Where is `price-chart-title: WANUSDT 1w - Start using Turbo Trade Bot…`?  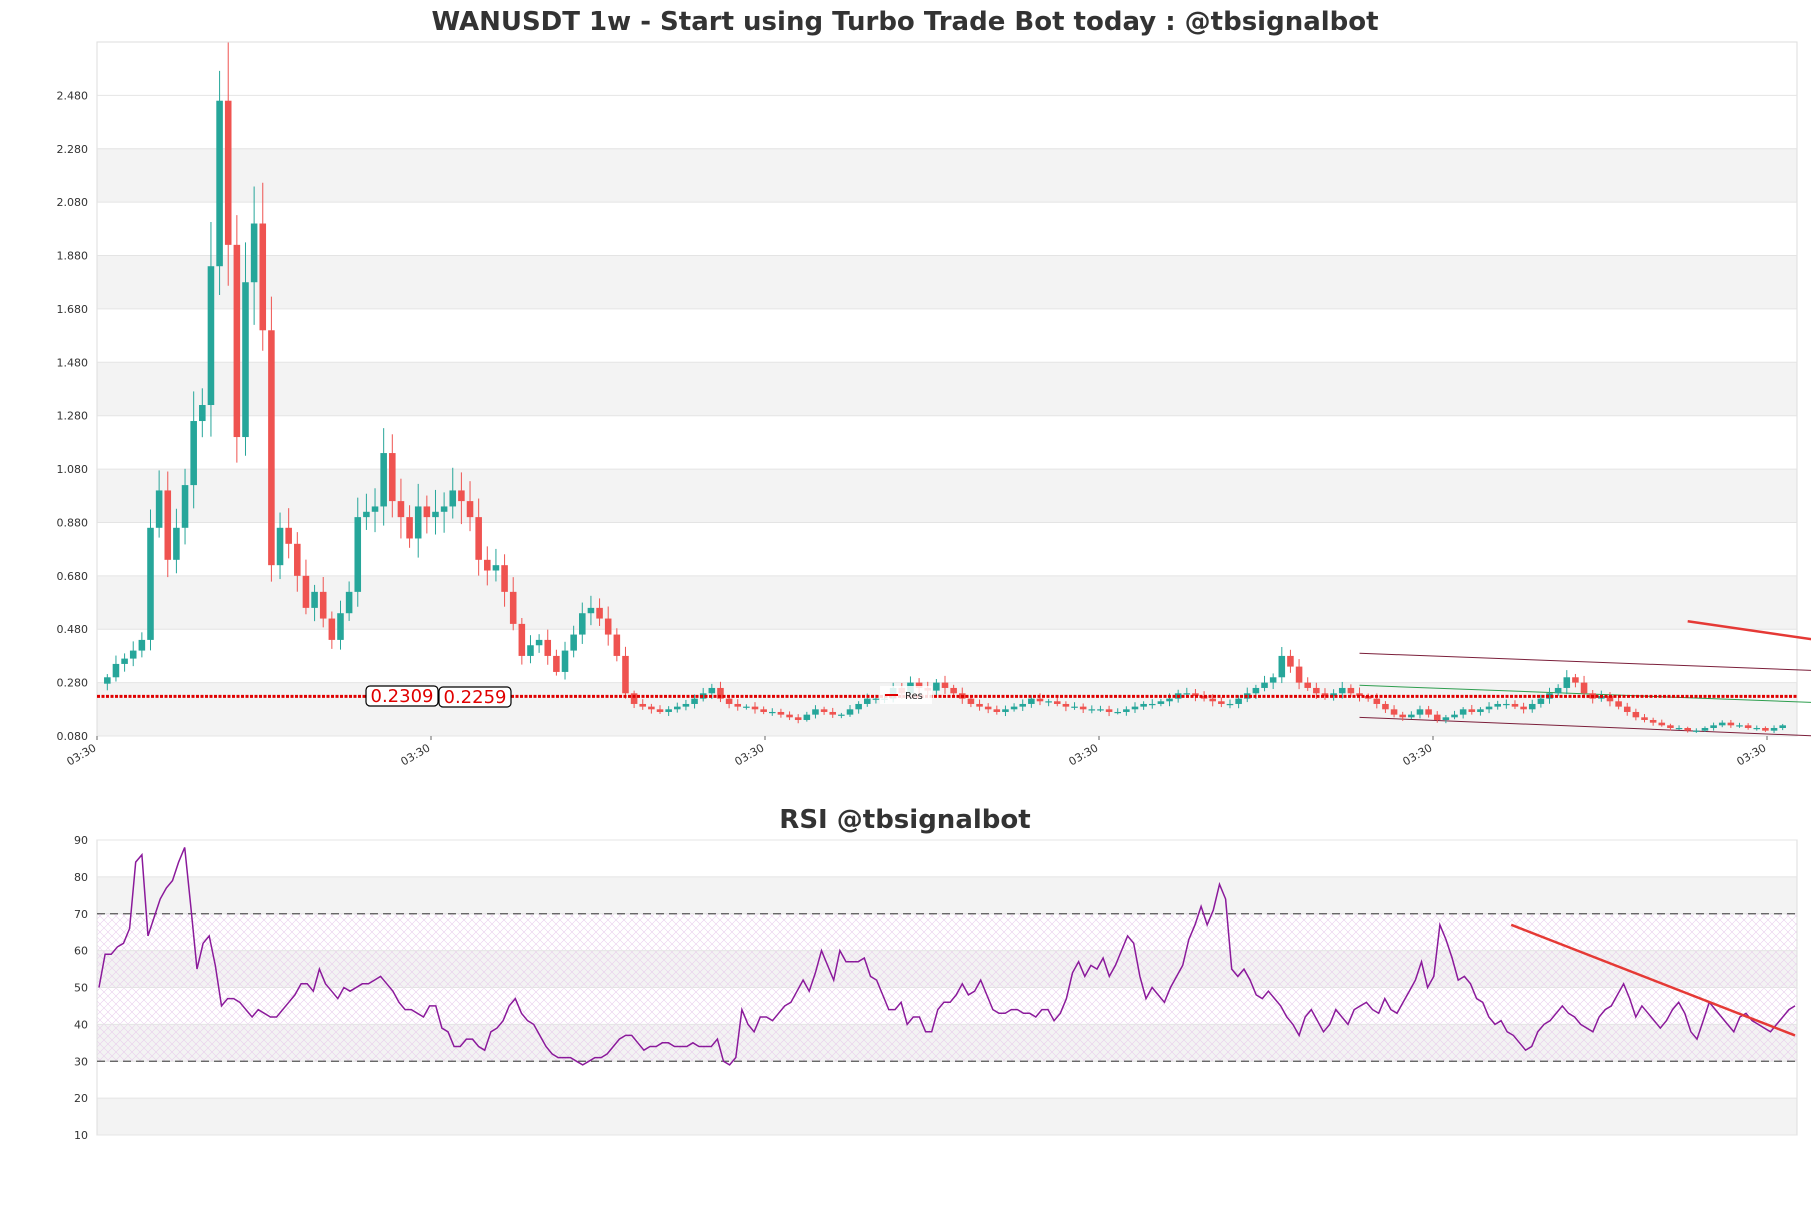 price-chart-title: WANUSDT 1w - Start using Turbo Trade Bot… is located at coordinates (904, 22).